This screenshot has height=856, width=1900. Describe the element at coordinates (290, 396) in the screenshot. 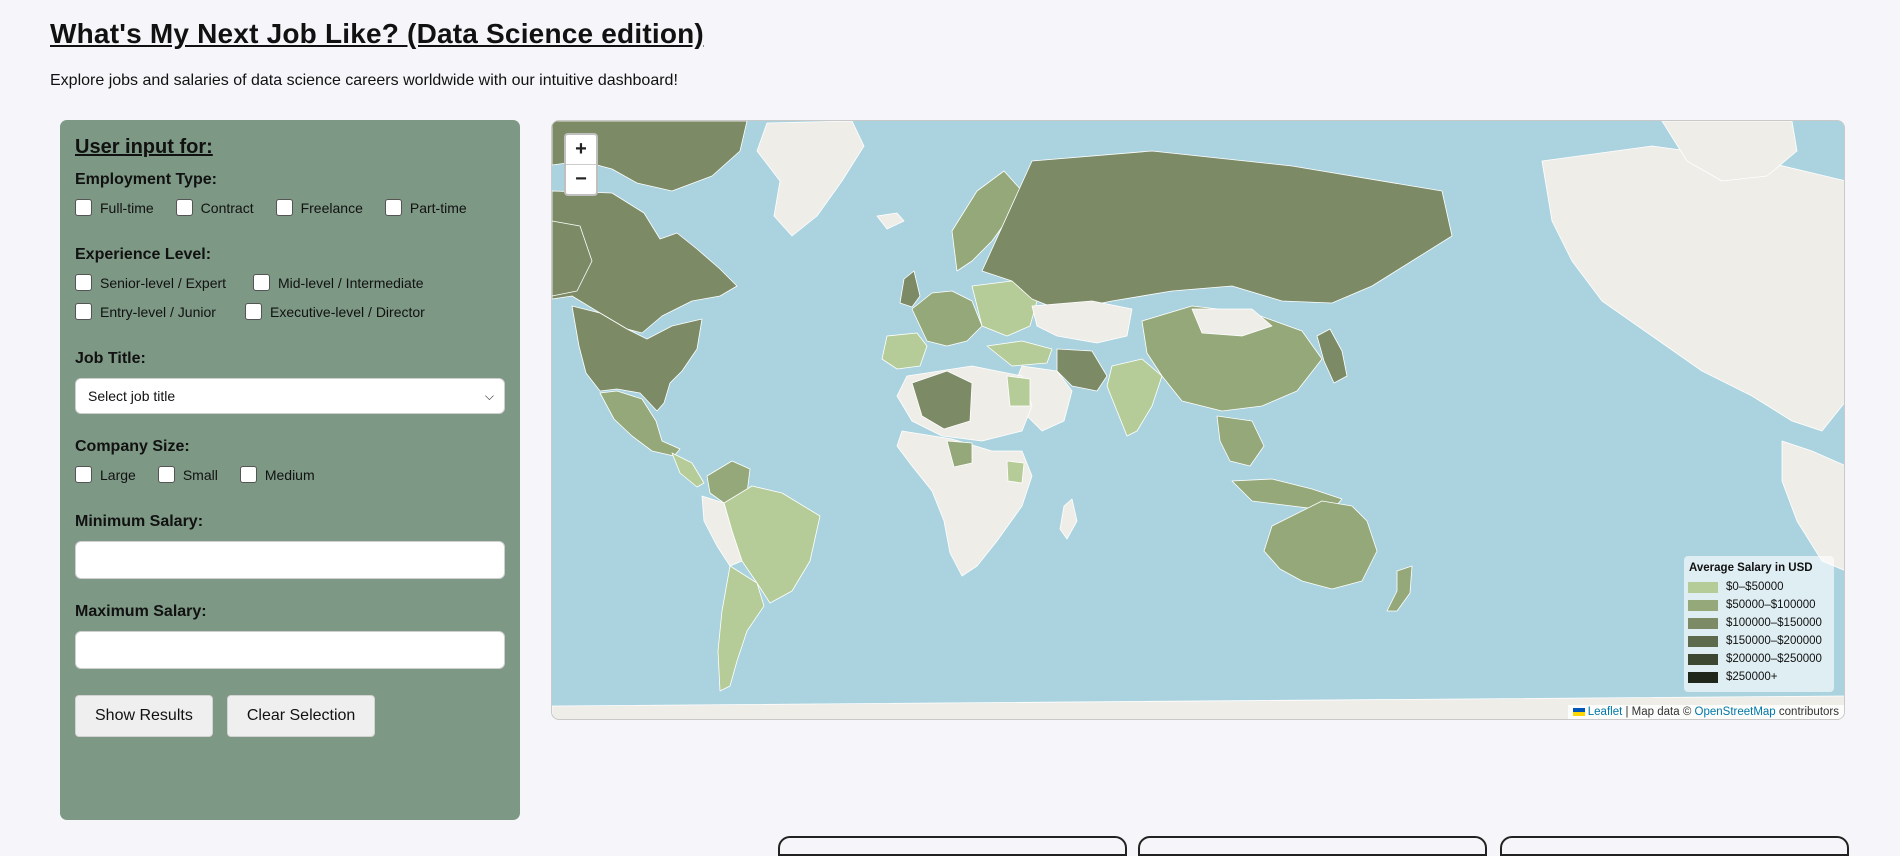

I see `job-title-select: Select job title ⌵` at that location.